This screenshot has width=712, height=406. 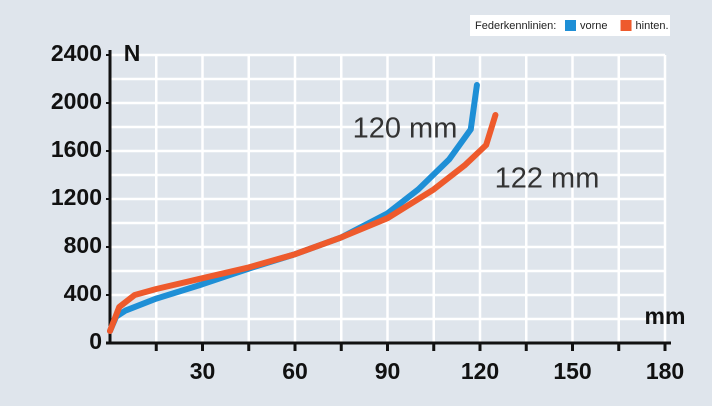 What do you see at coordinates (617, 26) in the screenshot?
I see `legend: vorne hinten.` at bounding box center [617, 26].